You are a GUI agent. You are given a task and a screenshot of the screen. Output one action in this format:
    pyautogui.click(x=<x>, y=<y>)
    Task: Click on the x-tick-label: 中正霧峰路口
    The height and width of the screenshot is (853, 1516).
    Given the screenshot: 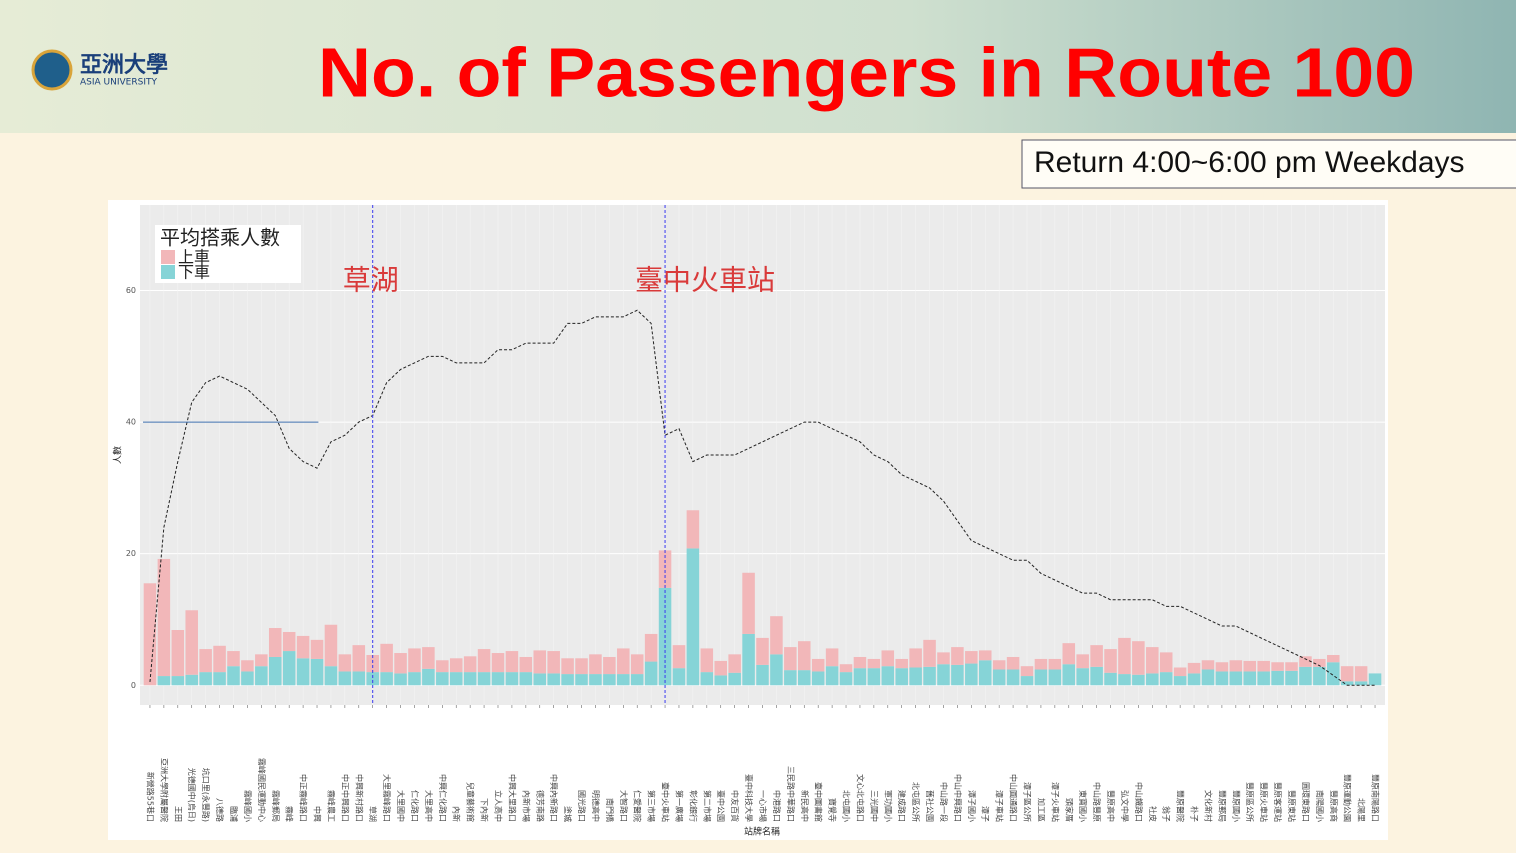 What is the action you would take?
    pyautogui.click(x=304, y=798)
    